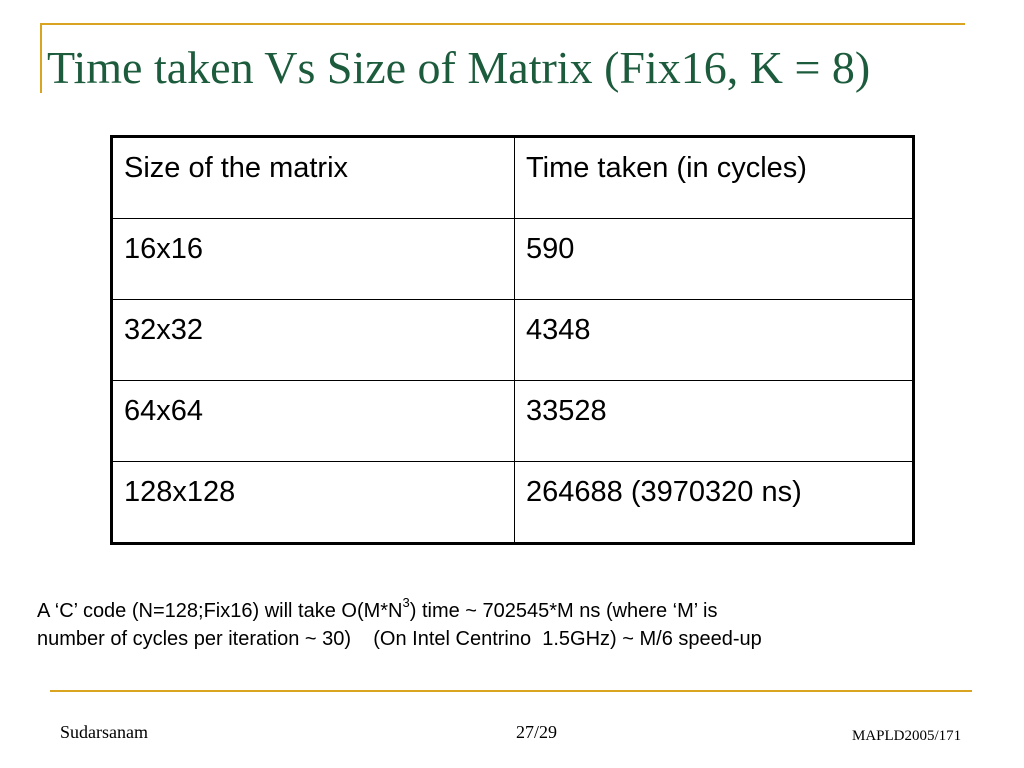 Image resolution: width=1024 pixels, height=768 pixels. I want to click on header-size: Size of the matrix, so click(313, 177).